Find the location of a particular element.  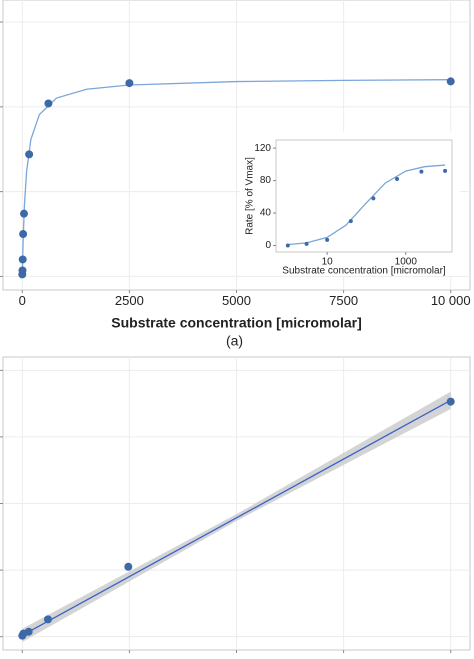

panel-label: (a) is located at coordinates (234, 341).